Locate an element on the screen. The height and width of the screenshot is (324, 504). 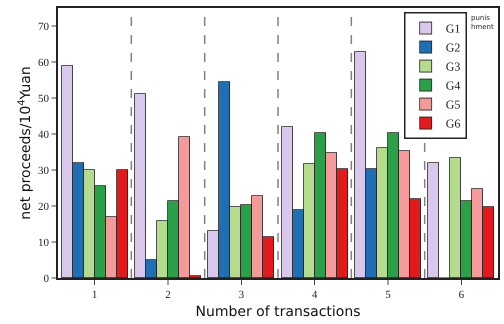
y-tick-label: 20 is located at coordinates (44, 206).